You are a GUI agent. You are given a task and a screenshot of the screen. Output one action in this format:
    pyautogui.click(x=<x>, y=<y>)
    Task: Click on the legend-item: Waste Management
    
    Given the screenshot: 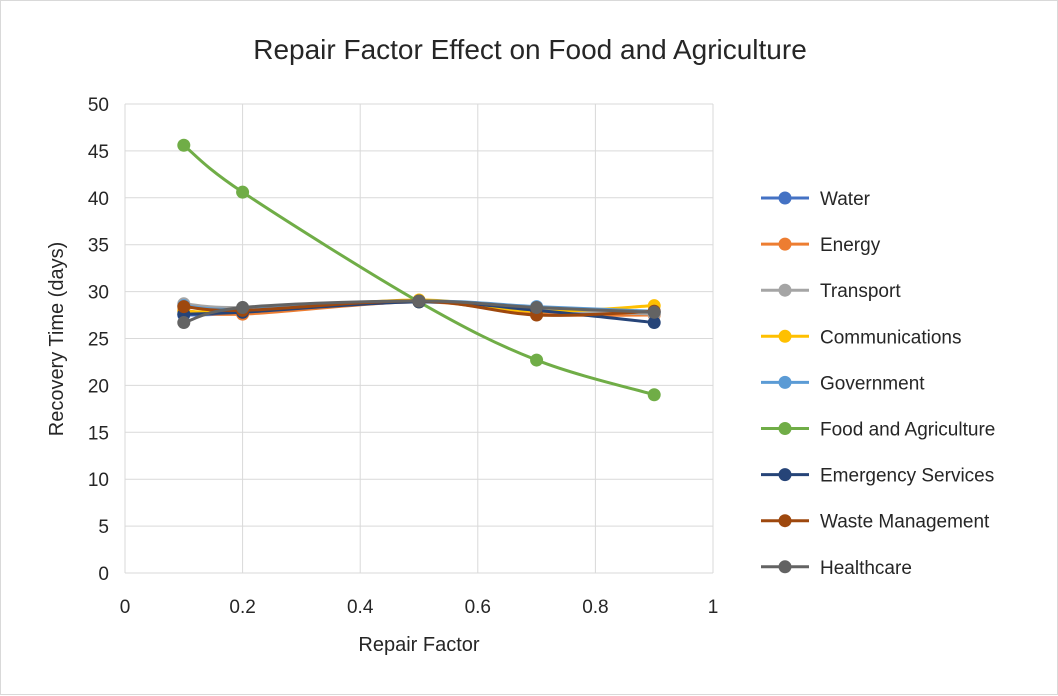 What is the action you would take?
    pyautogui.click(x=875, y=522)
    